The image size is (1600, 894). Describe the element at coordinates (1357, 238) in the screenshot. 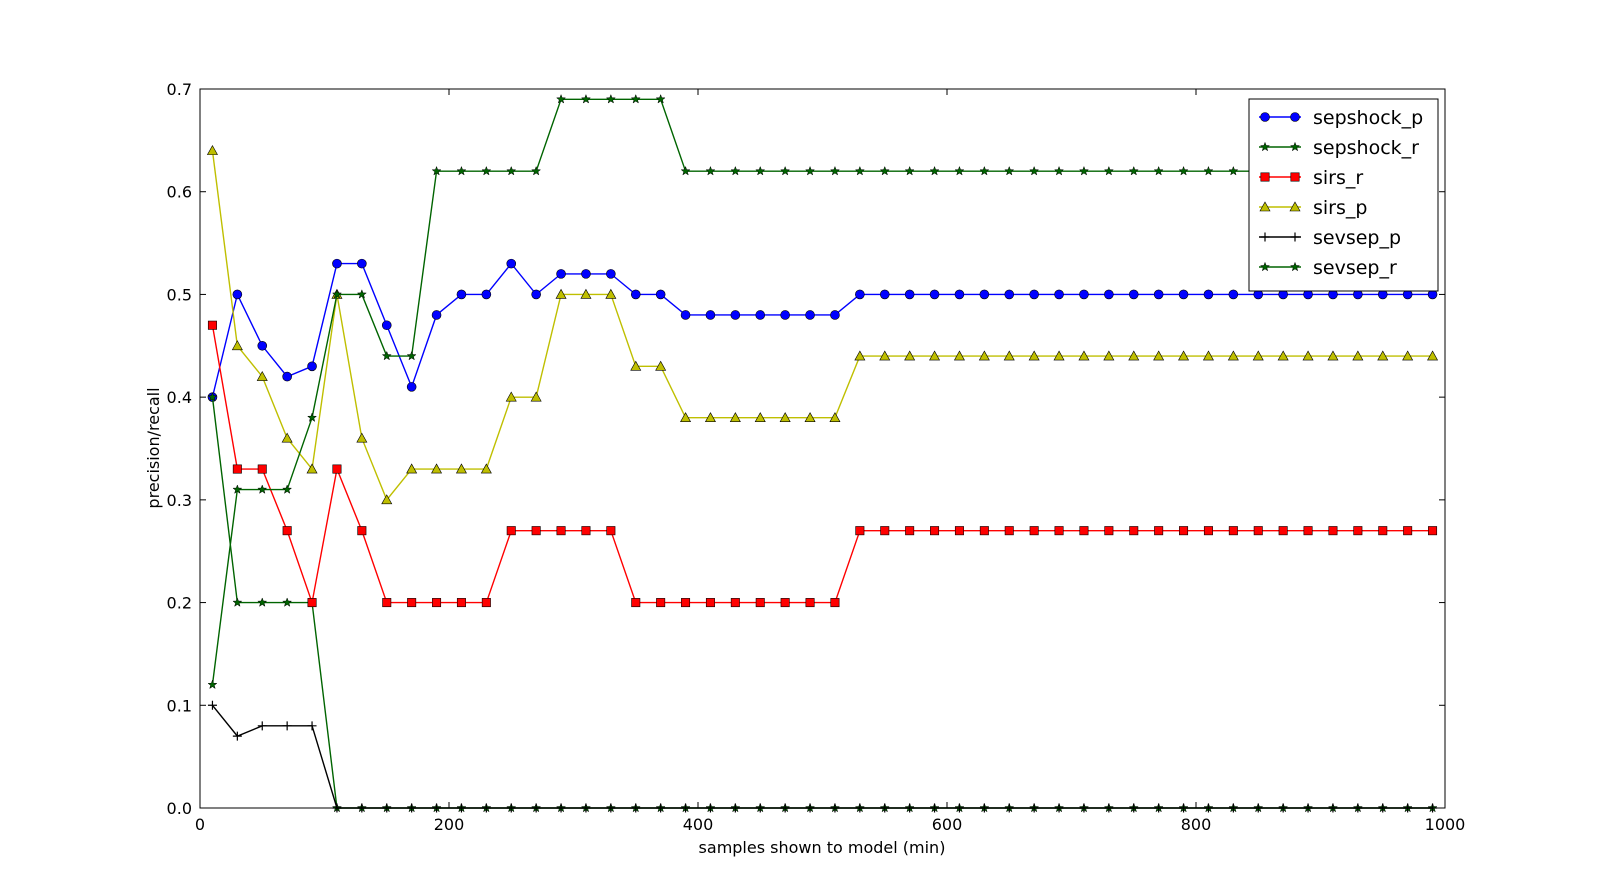

I see `legend-label: sevsep_p` at that location.